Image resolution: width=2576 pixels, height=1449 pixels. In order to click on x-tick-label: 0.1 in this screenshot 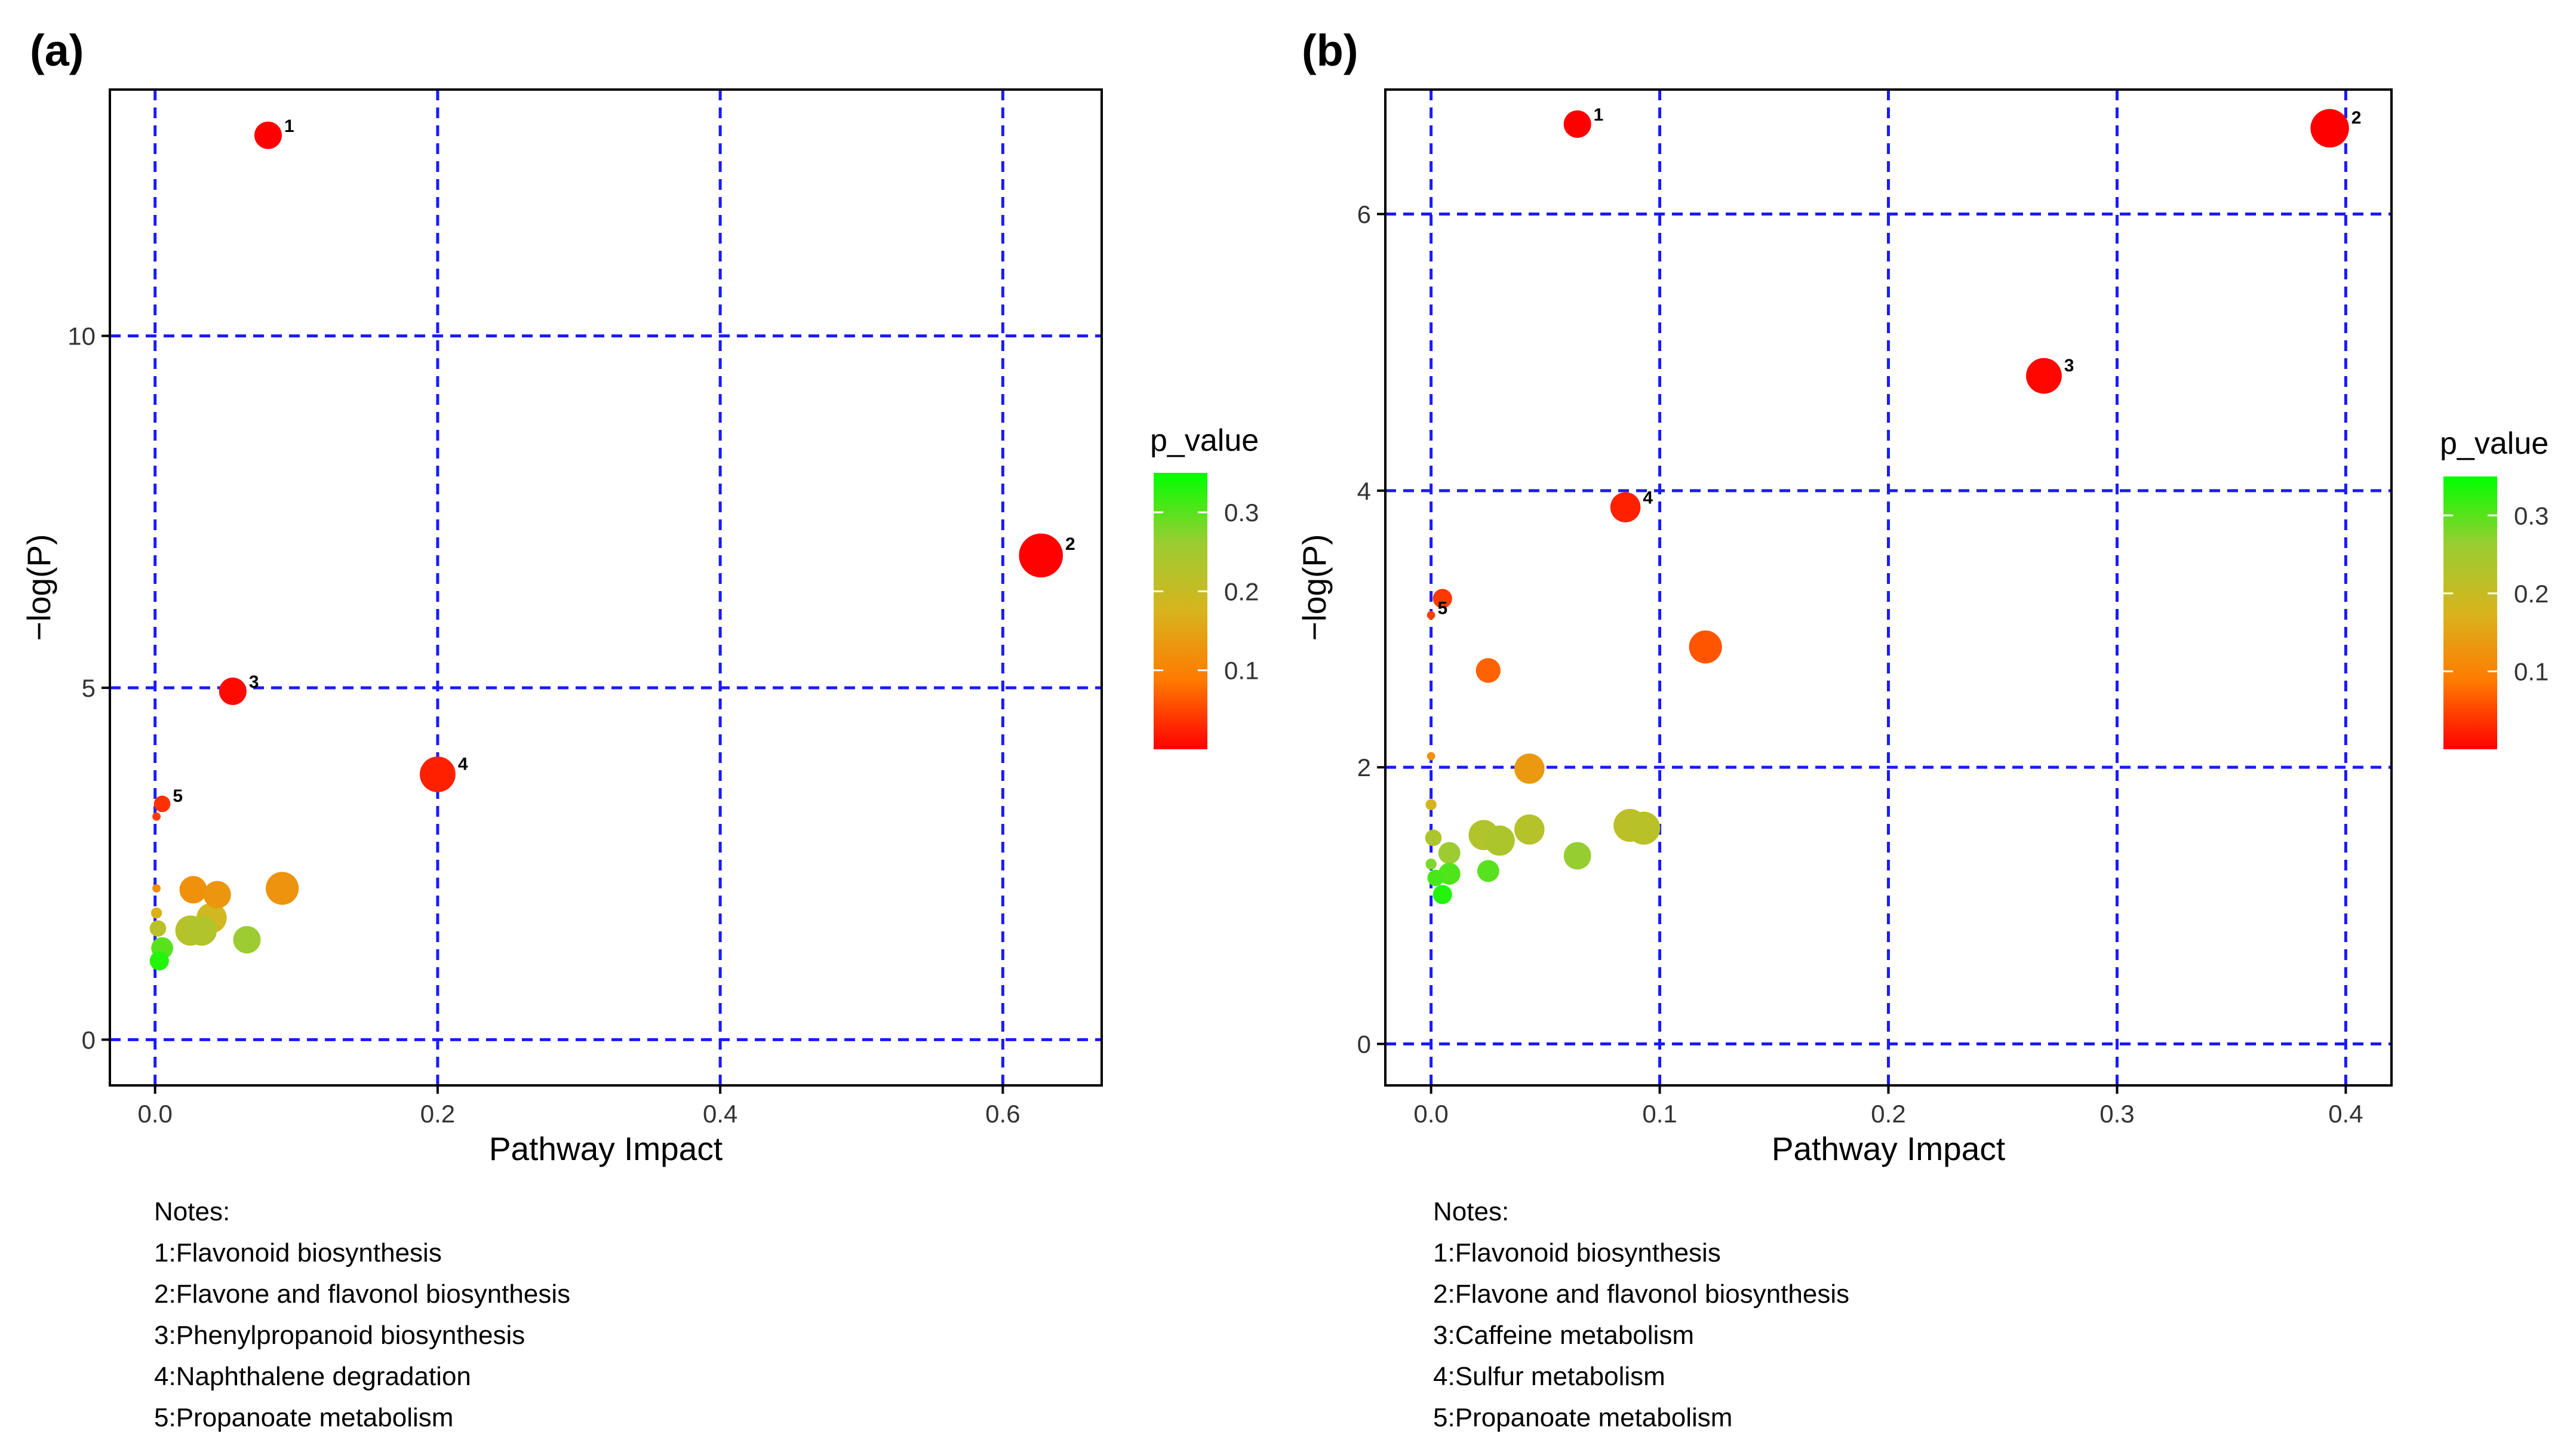, I will do `click(1659, 1114)`.